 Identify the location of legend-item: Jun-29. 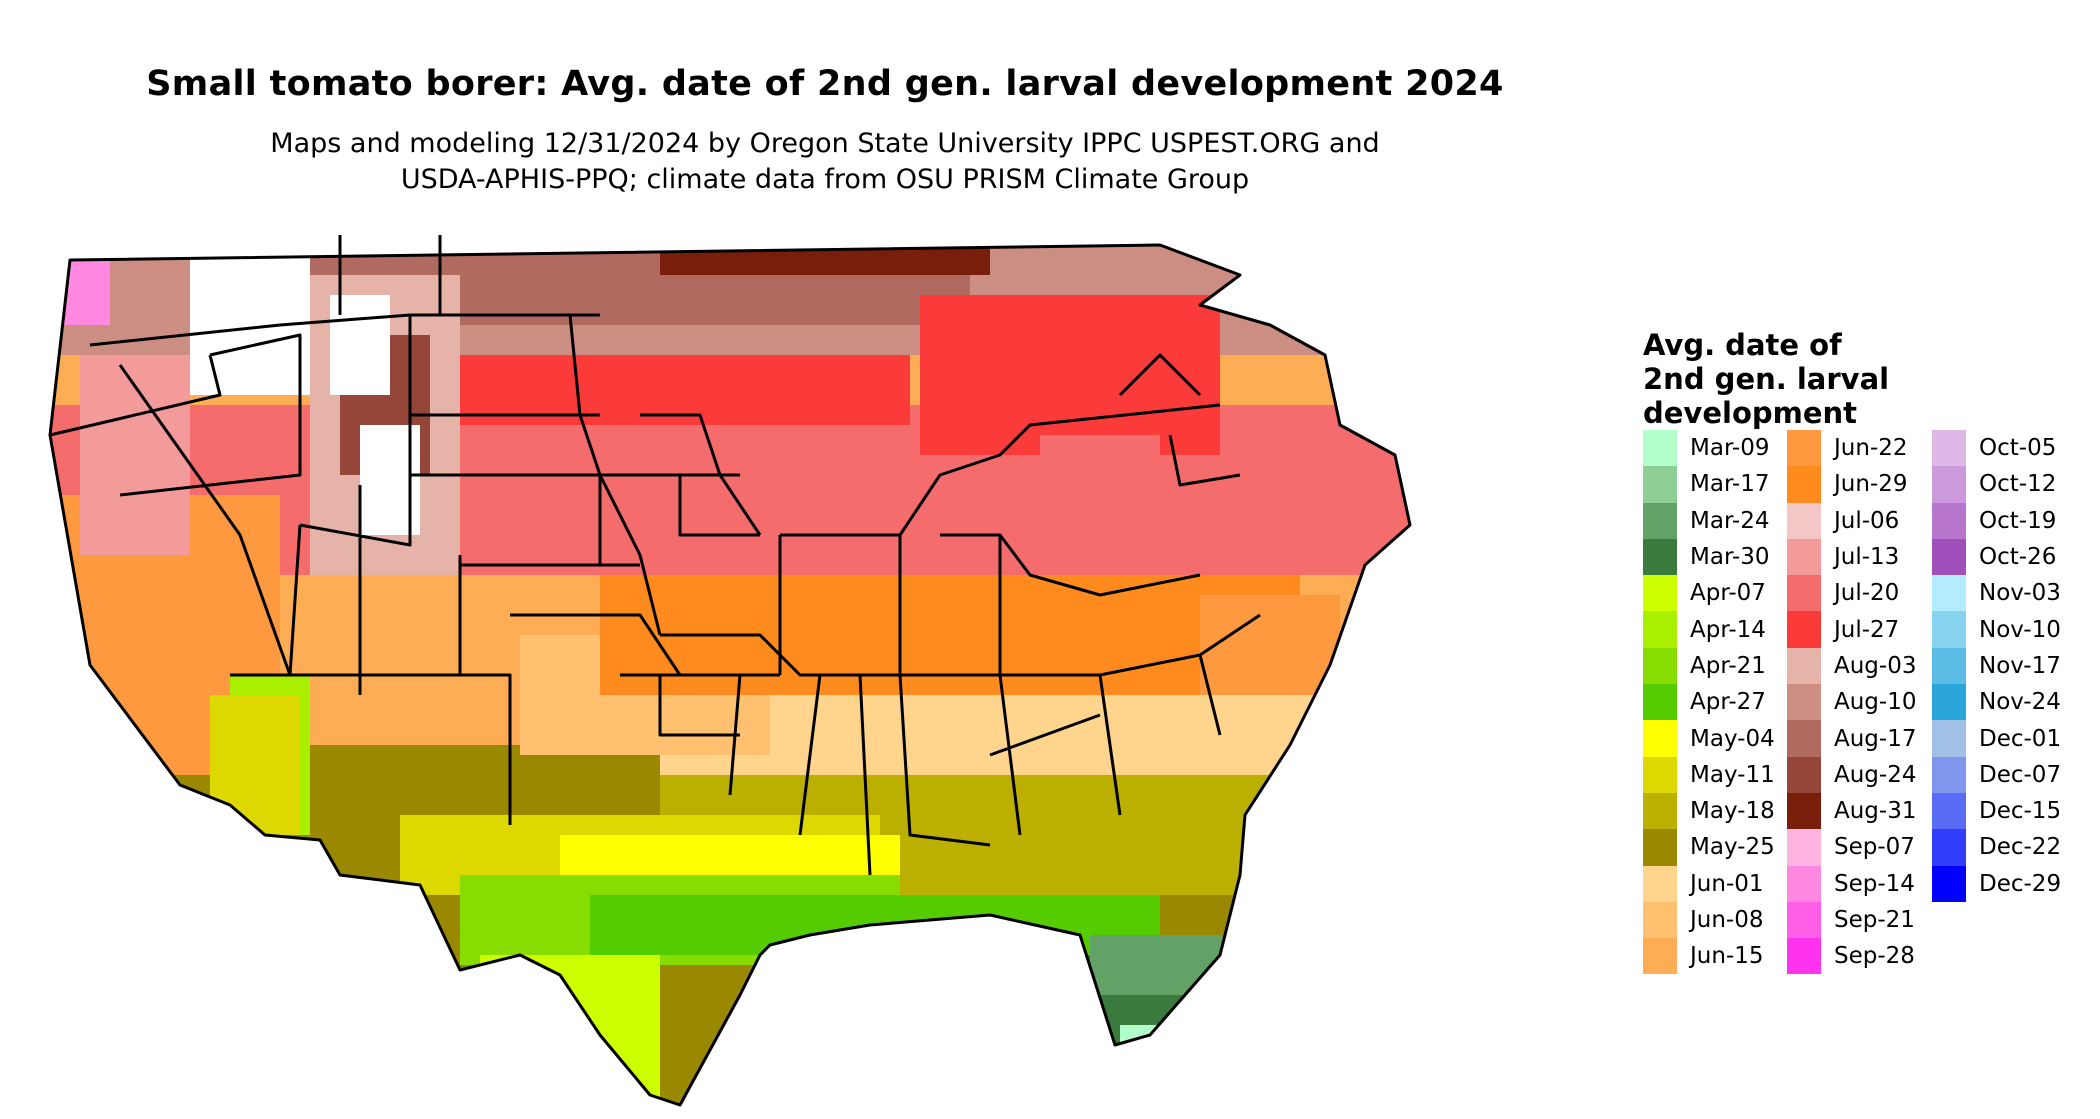
(1851, 484).